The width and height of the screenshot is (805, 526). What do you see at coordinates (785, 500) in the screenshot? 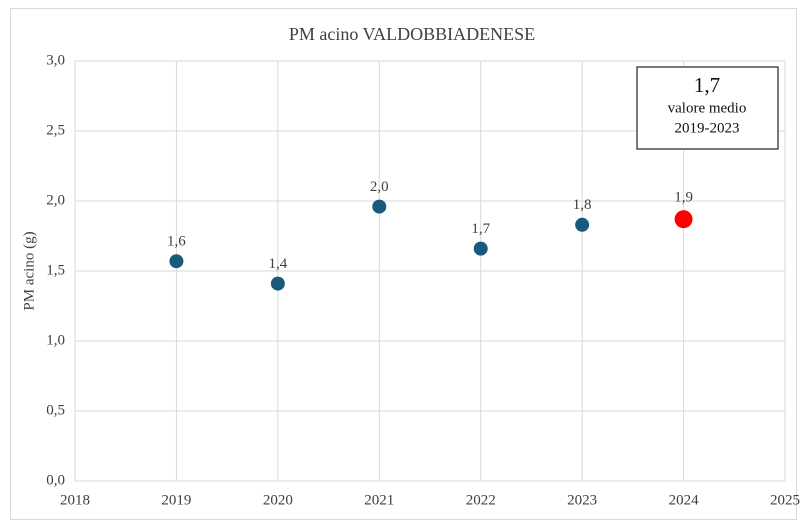
I see `x-tick-label: 2025` at bounding box center [785, 500].